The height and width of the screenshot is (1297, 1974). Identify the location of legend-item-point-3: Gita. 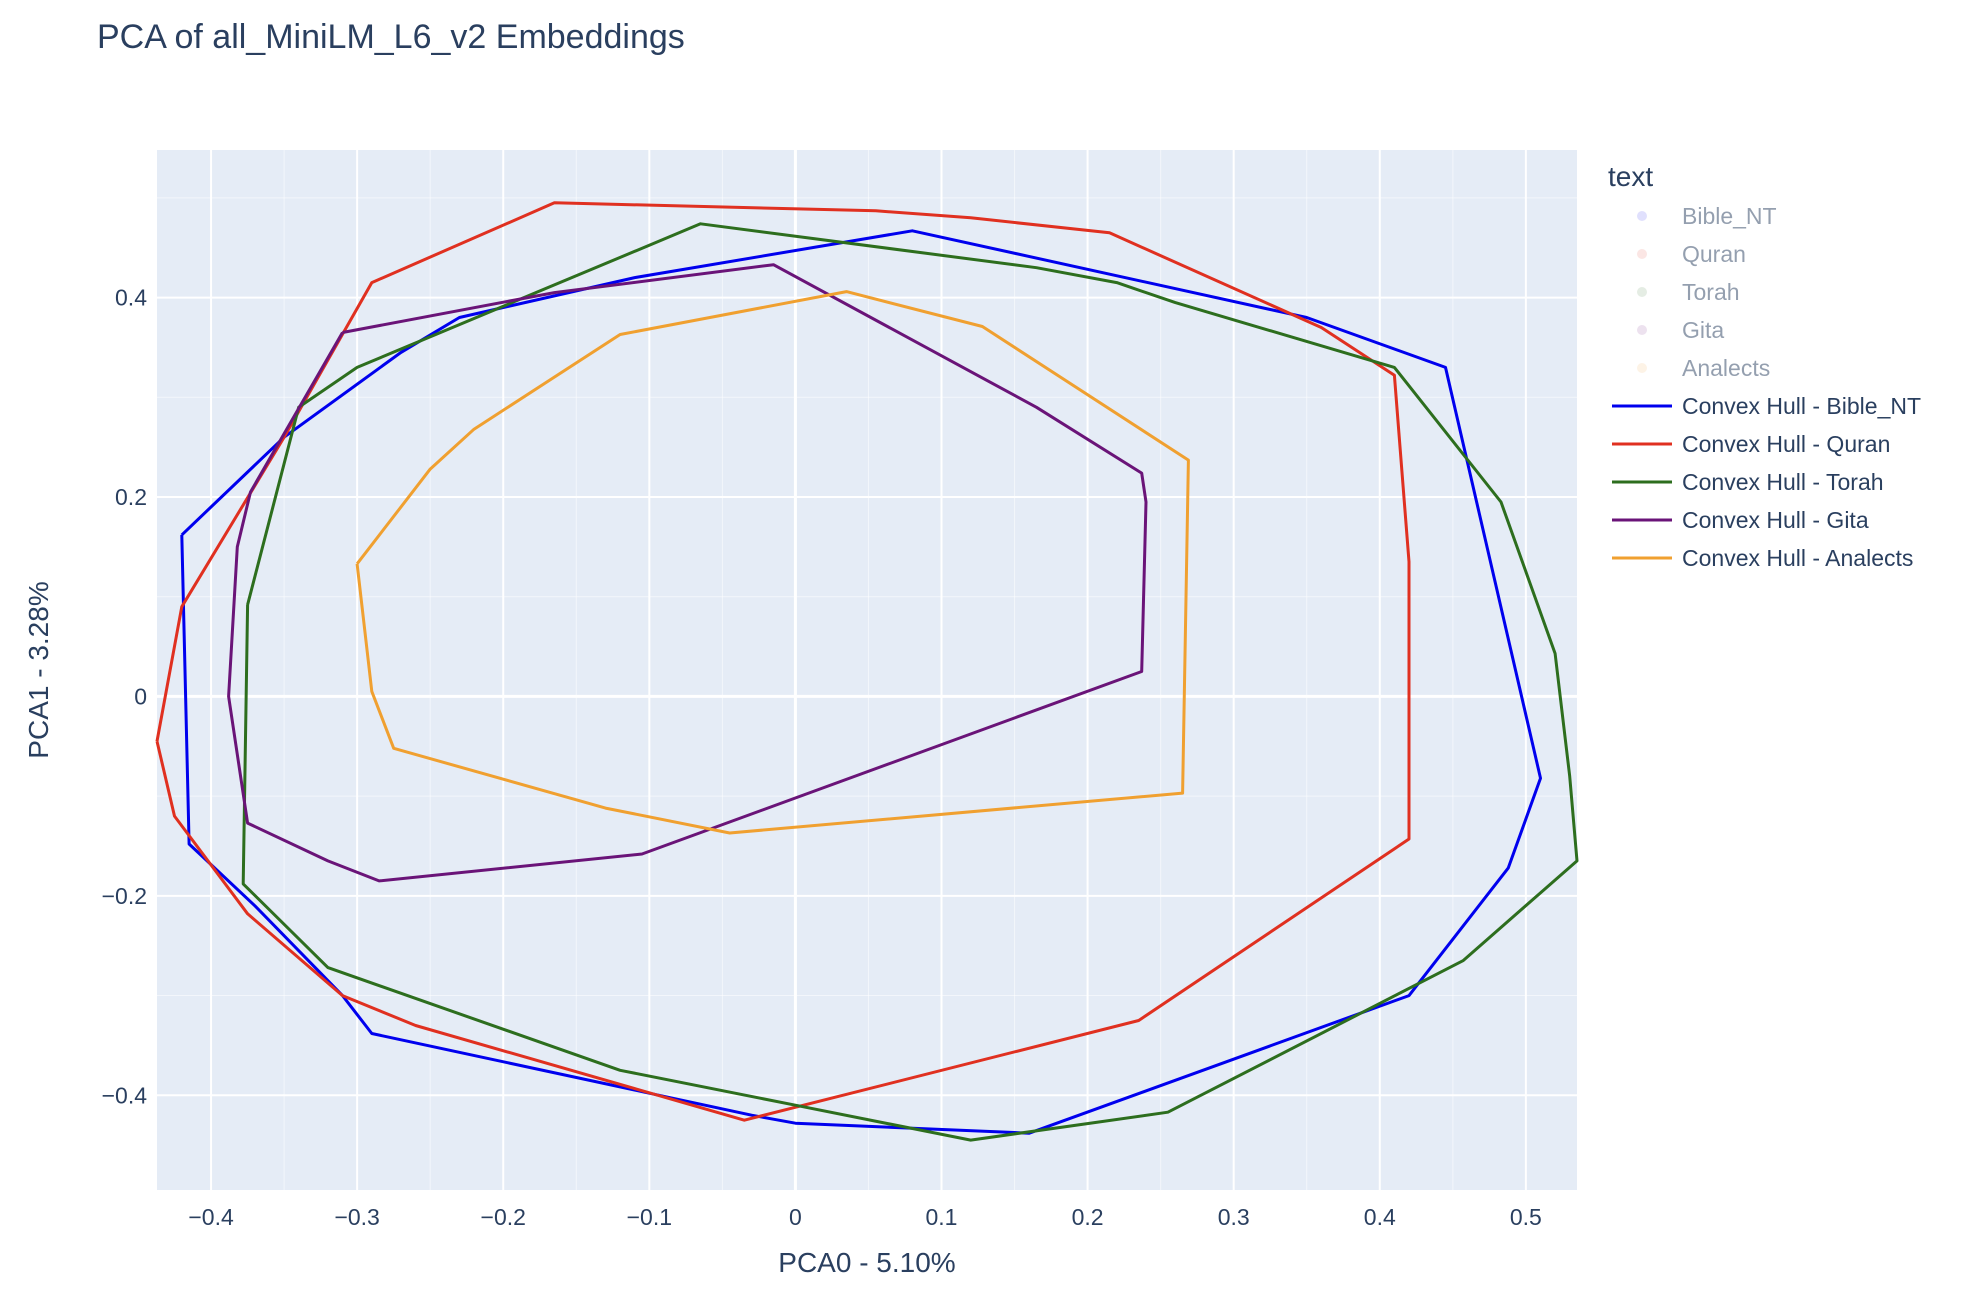
(1680, 330).